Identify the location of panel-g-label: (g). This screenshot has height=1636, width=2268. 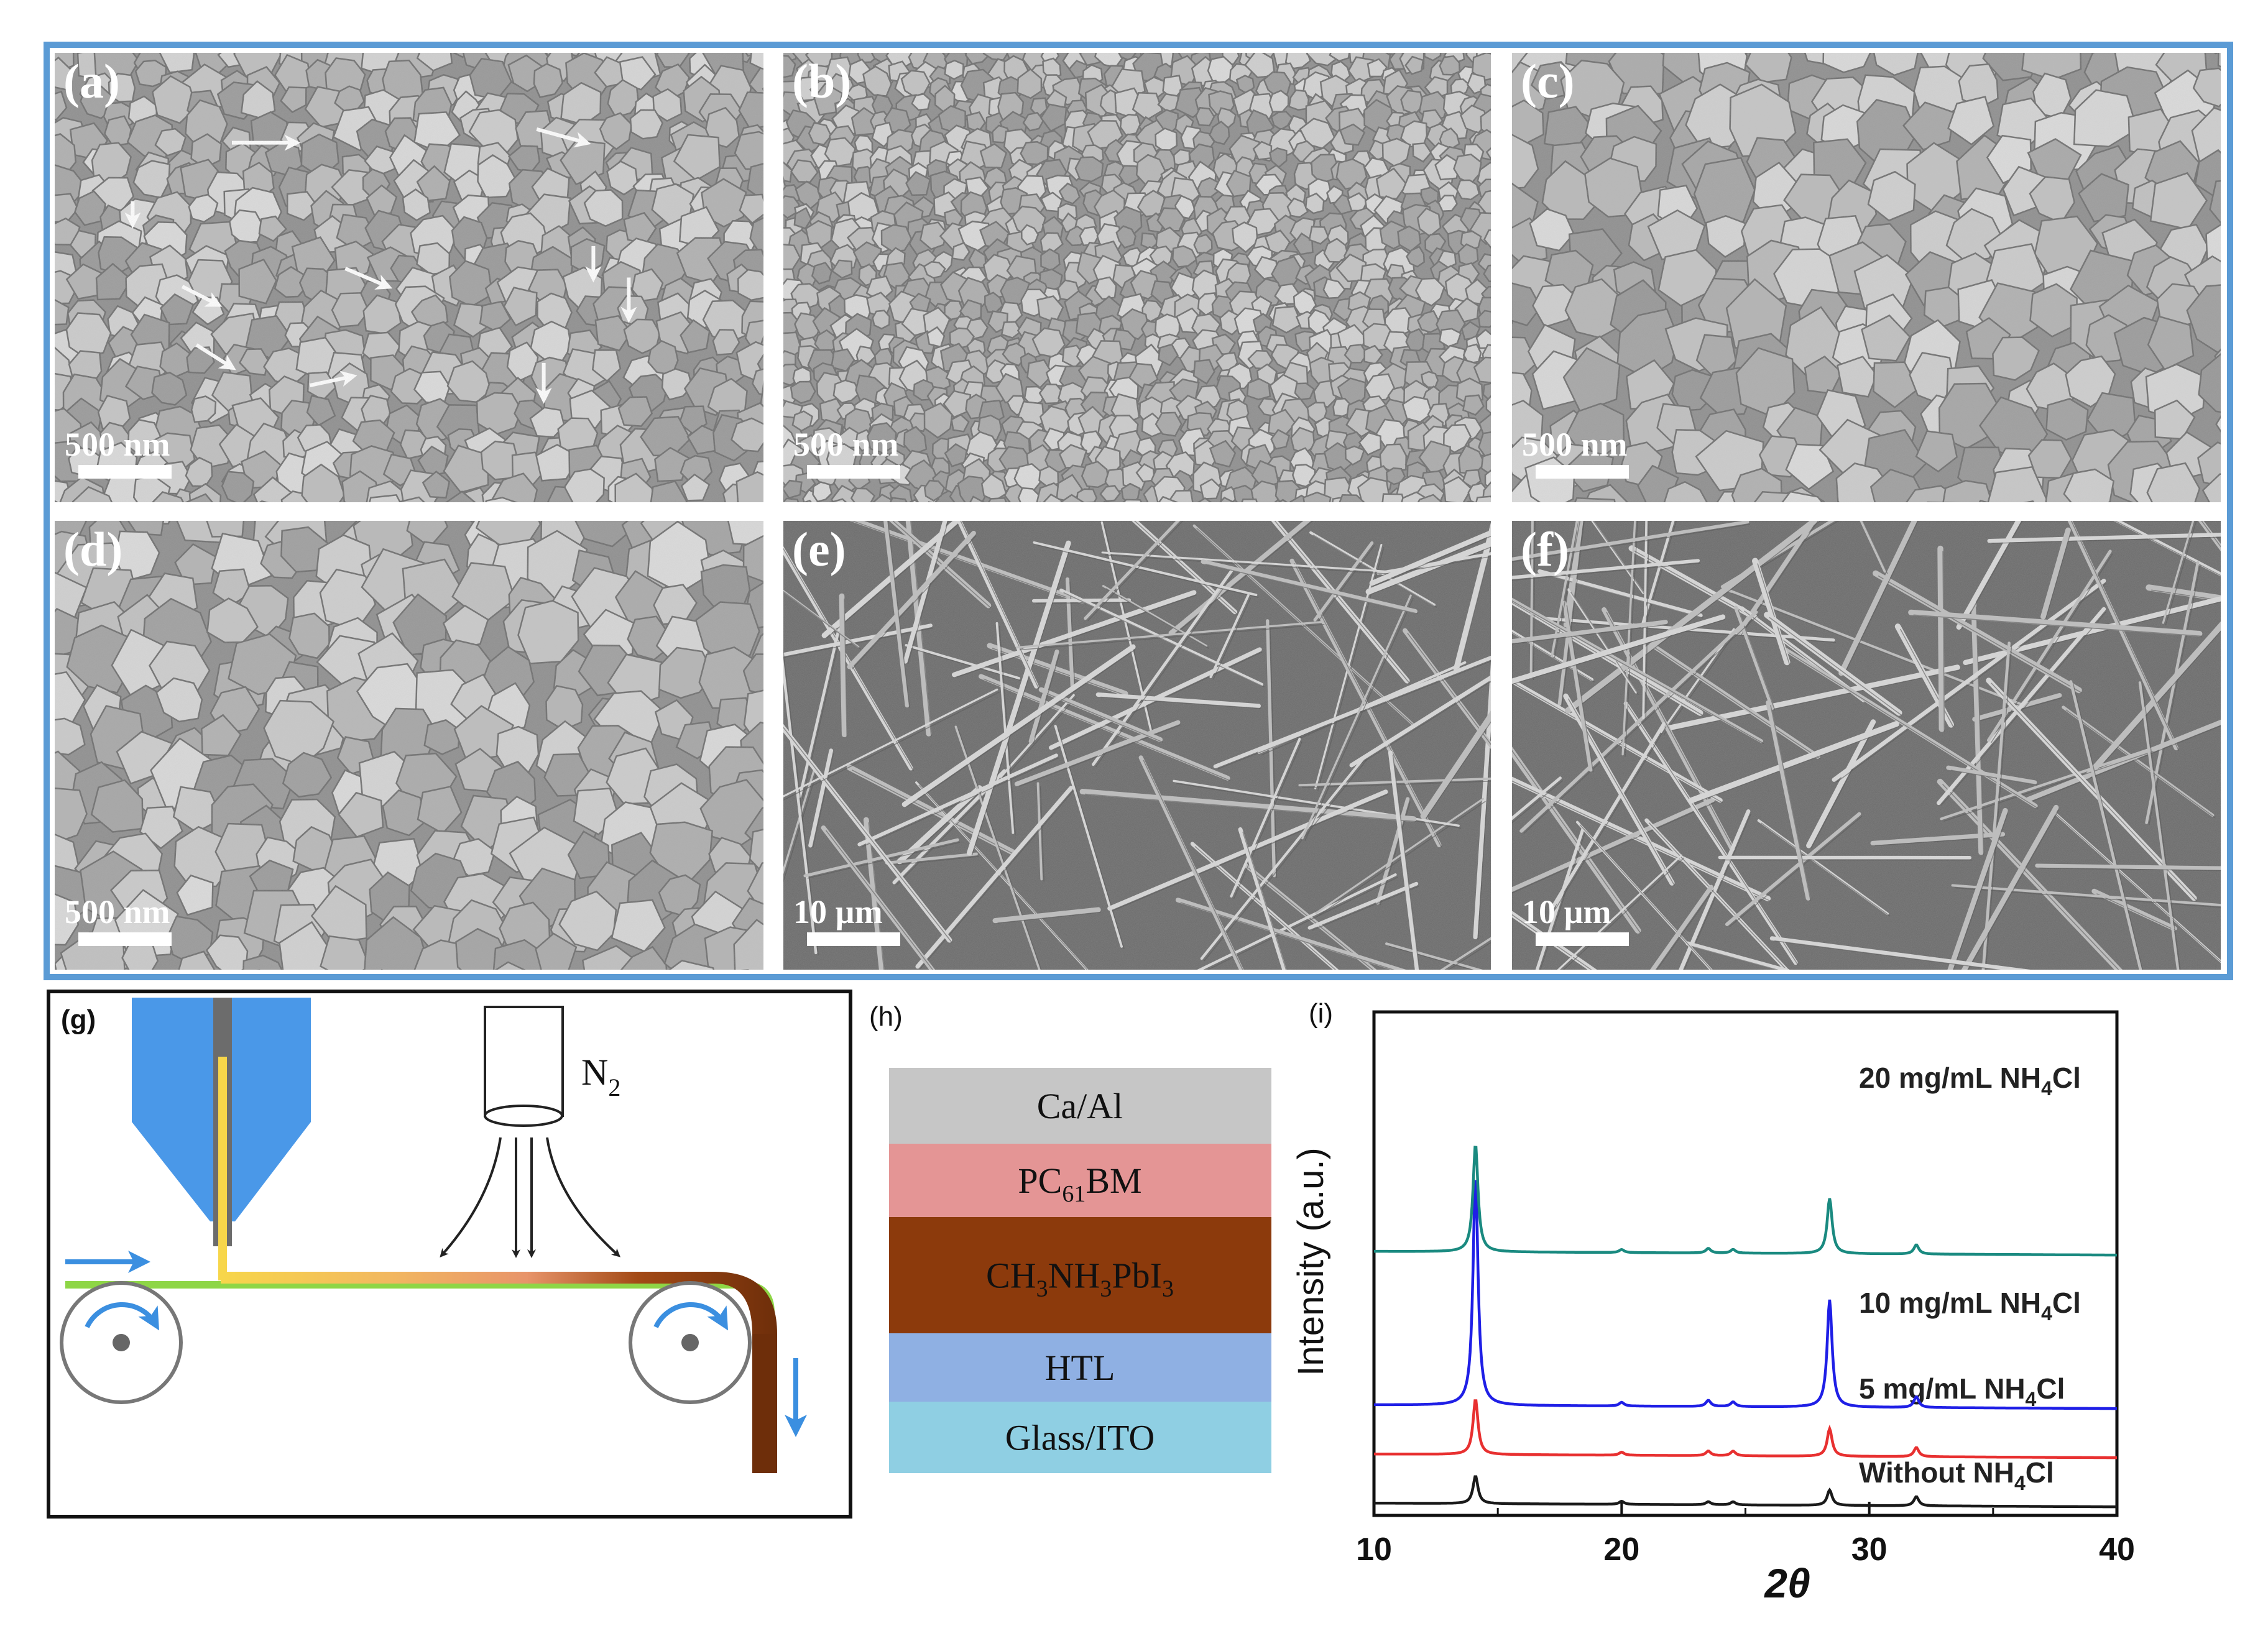
(78, 1020).